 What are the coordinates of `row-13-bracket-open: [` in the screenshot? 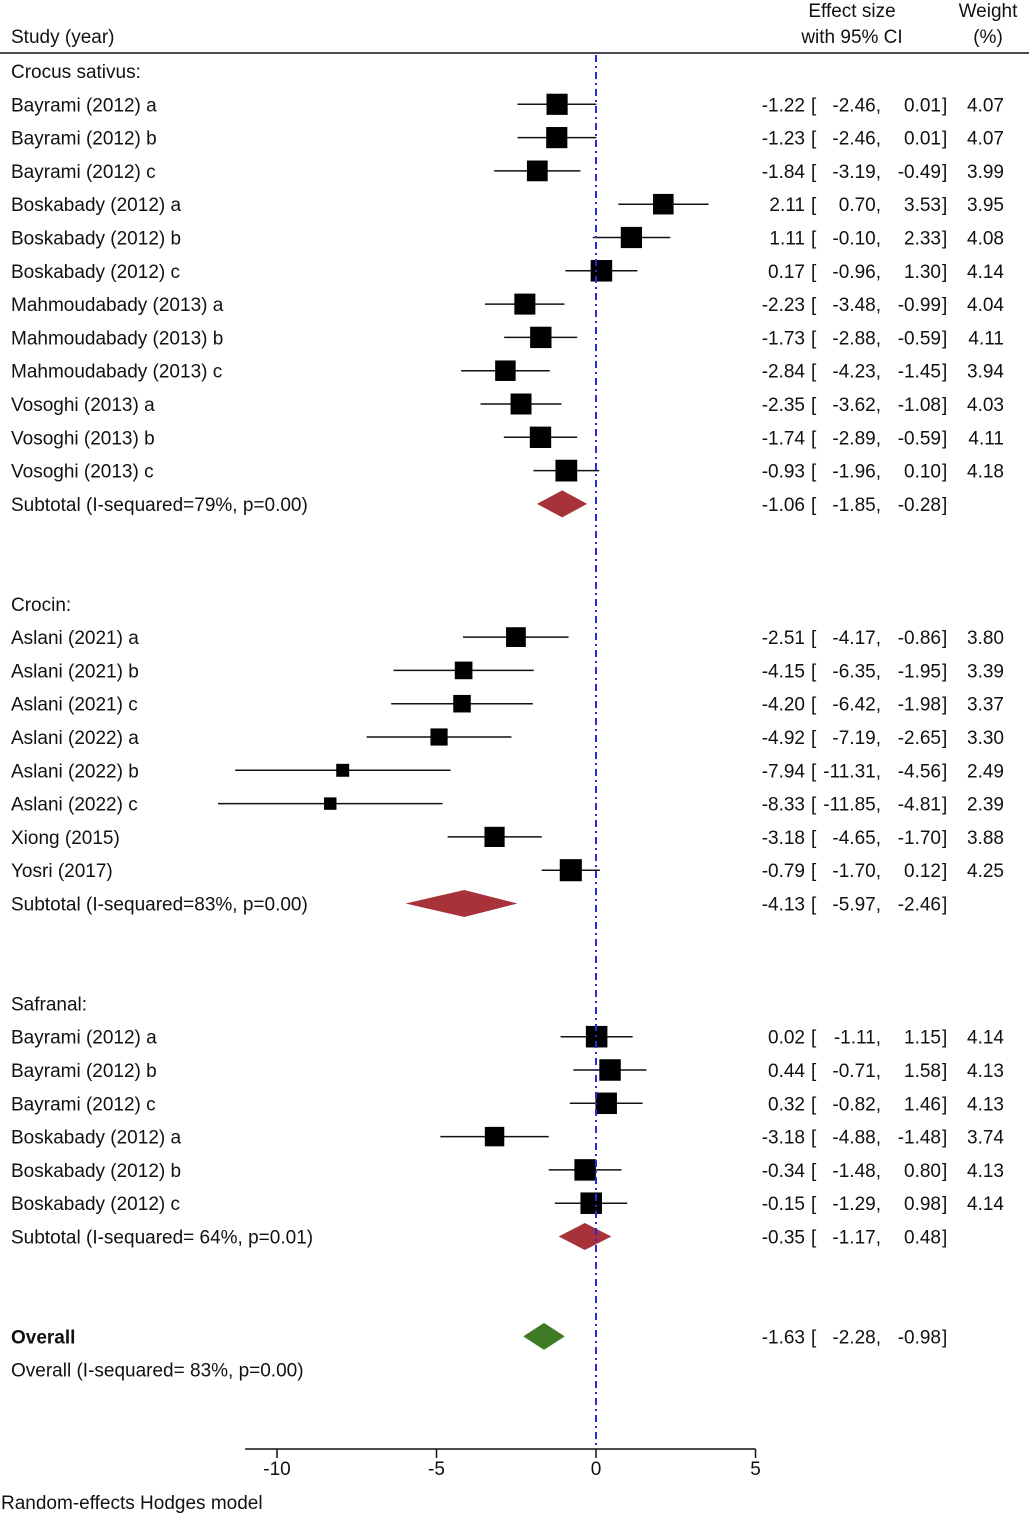 It's located at (814, 505).